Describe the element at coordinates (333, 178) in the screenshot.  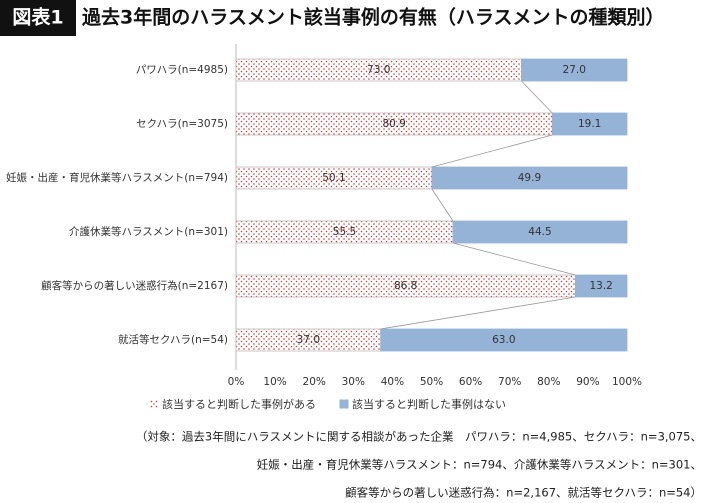
I see `value-label: 50.1` at that location.